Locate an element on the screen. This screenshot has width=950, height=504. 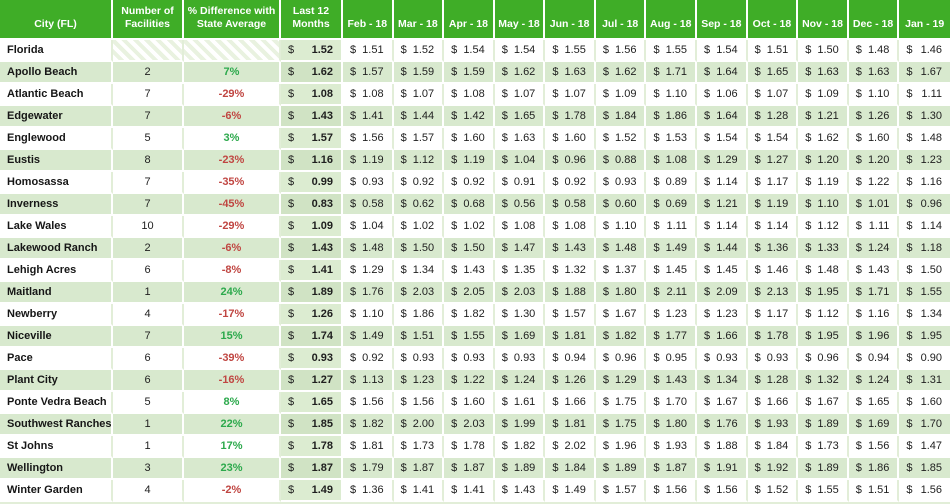
monthly-price: $1.41 is located at coordinates (368, 117).